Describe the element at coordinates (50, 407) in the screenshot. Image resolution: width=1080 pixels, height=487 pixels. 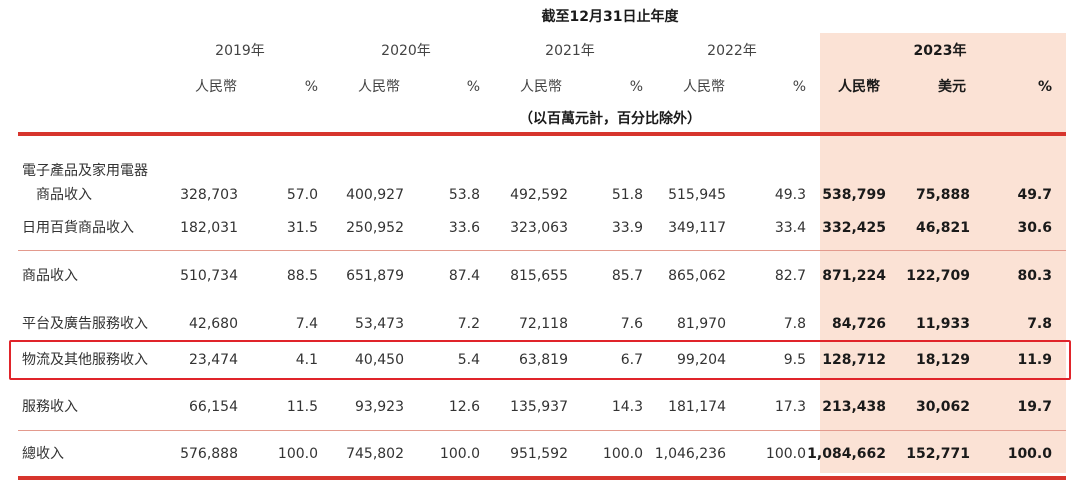
I see `row-label: 服務收入` at that location.